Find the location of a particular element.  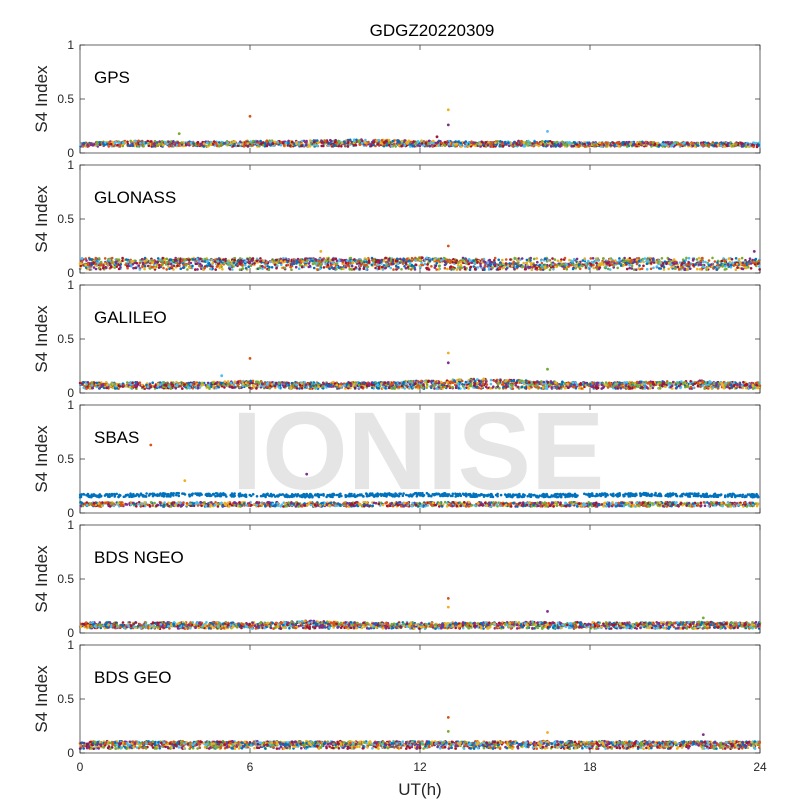

y-tick-label: 1 is located at coordinates (70, 45).